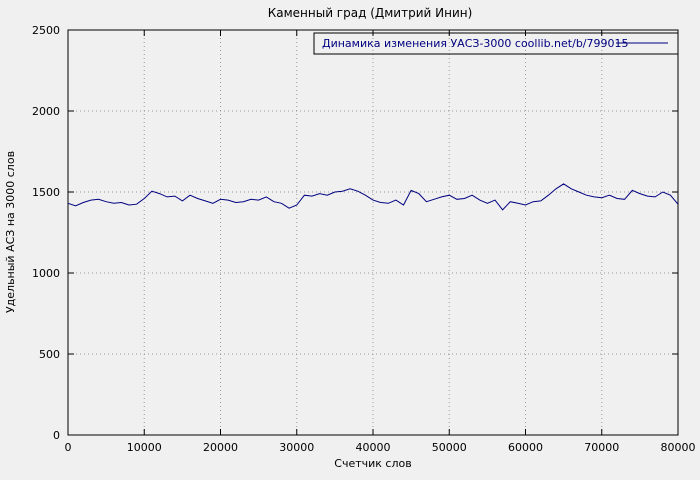 This screenshot has width=700, height=480. What do you see at coordinates (370, 13) in the screenshot?
I see `chart-title: Каменный град (Дмитрий Инин)` at bounding box center [370, 13].